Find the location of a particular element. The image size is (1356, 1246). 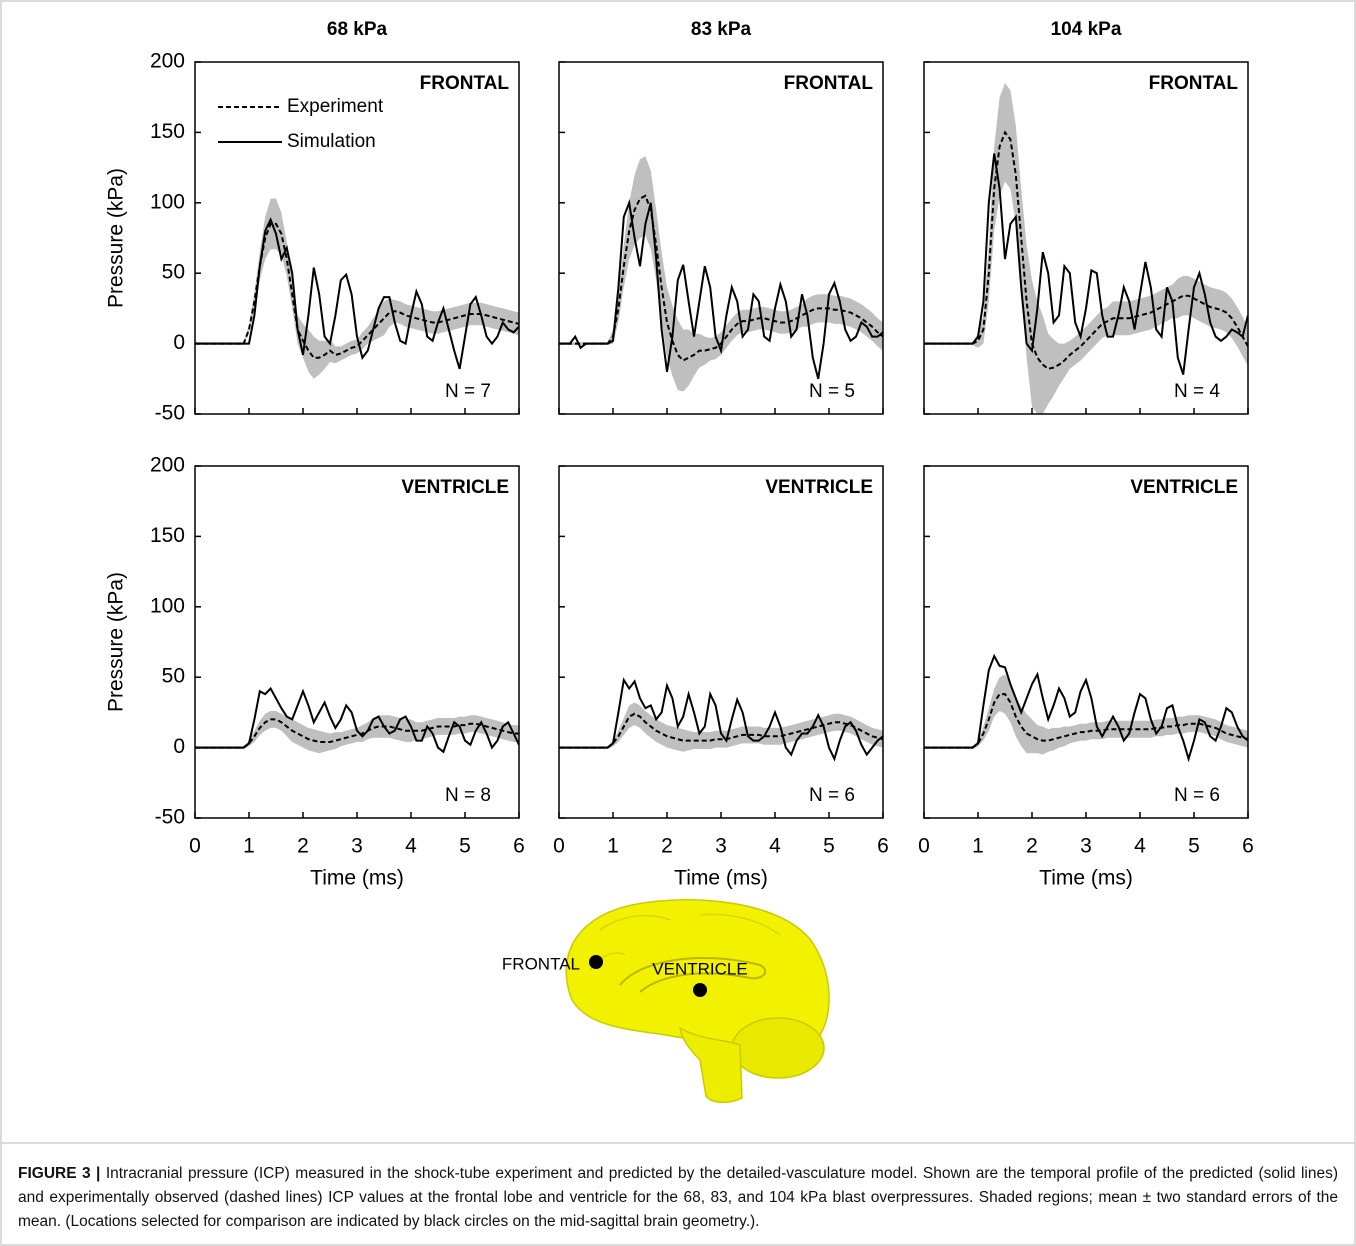

sample-size: N = 5 is located at coordinates (832, 391).